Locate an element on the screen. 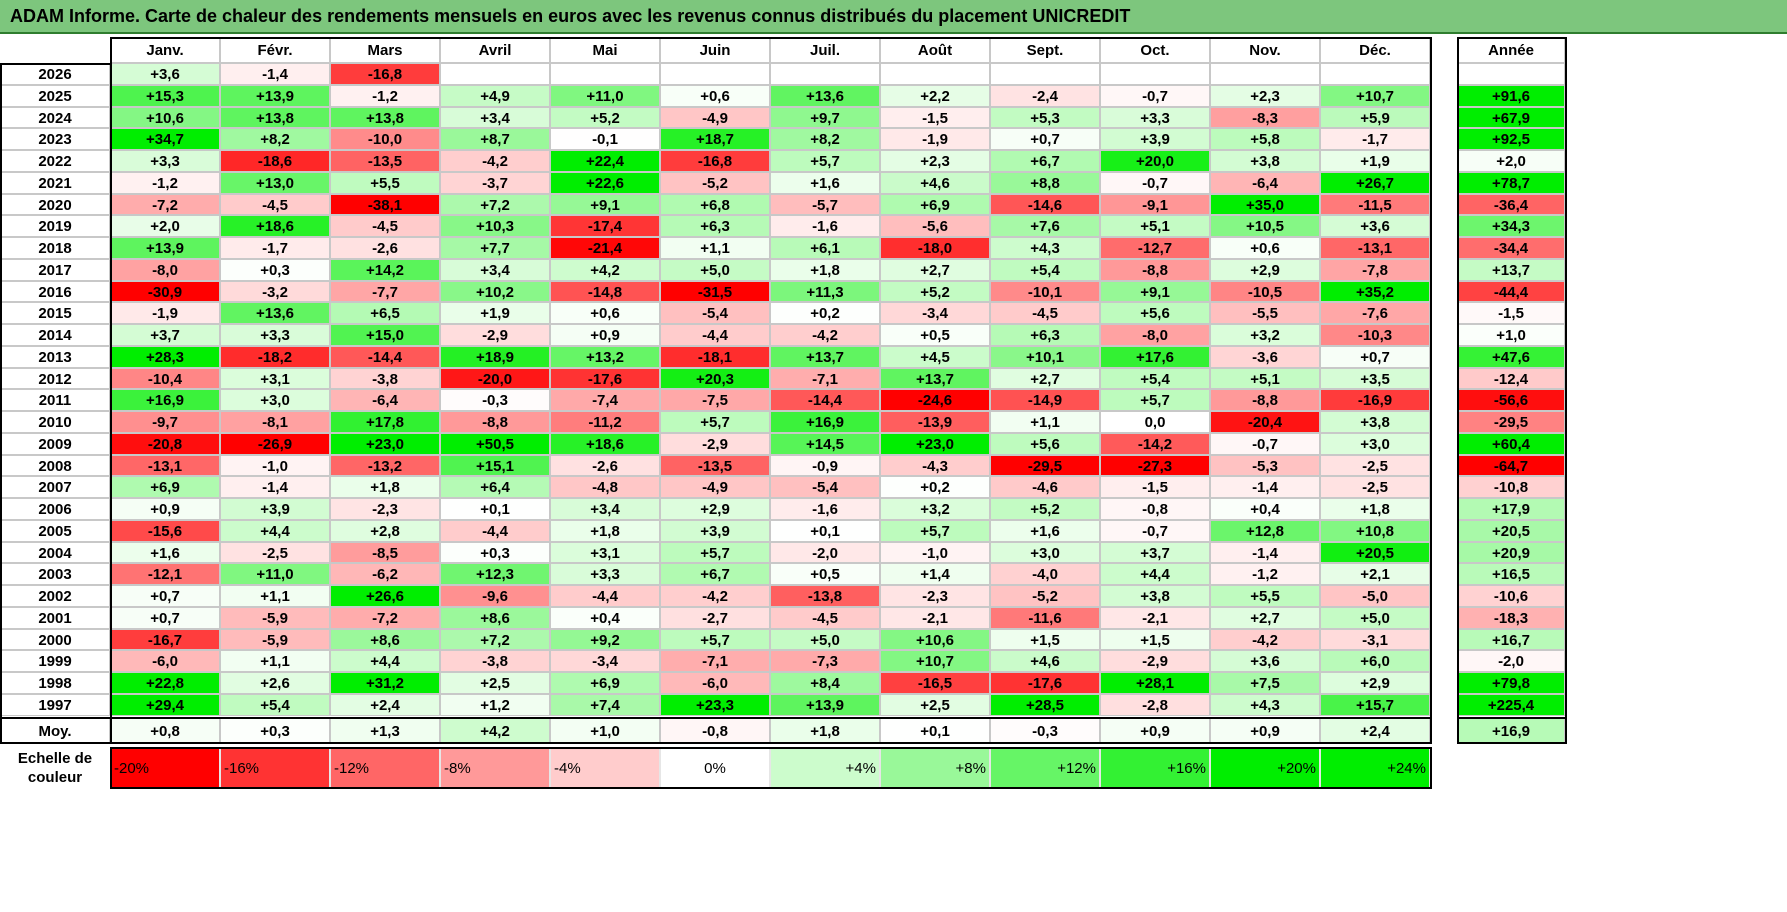 This screenshot has height=912, width=1787. heatmap-cell: +8,2 is located at coordinates (825, 139).